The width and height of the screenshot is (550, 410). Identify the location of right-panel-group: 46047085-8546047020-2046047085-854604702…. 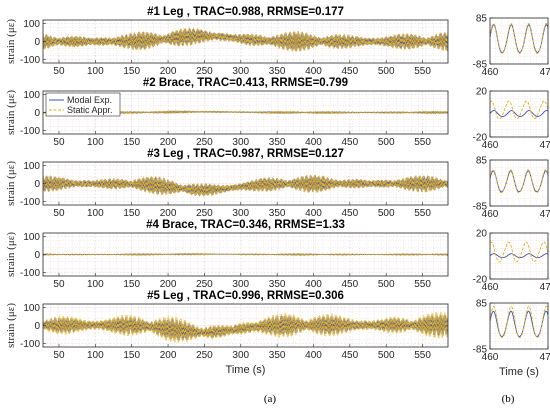
(511, 196).